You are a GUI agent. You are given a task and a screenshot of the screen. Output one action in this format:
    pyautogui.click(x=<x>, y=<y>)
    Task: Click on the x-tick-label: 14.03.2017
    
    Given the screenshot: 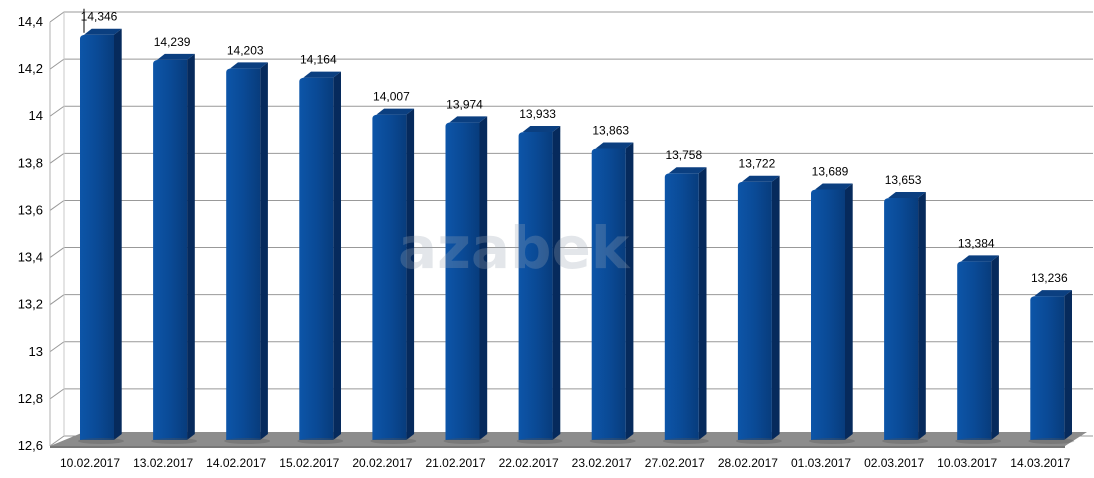 What is the action you would take?
    pyautogui.click(x=1040, y=463)
    